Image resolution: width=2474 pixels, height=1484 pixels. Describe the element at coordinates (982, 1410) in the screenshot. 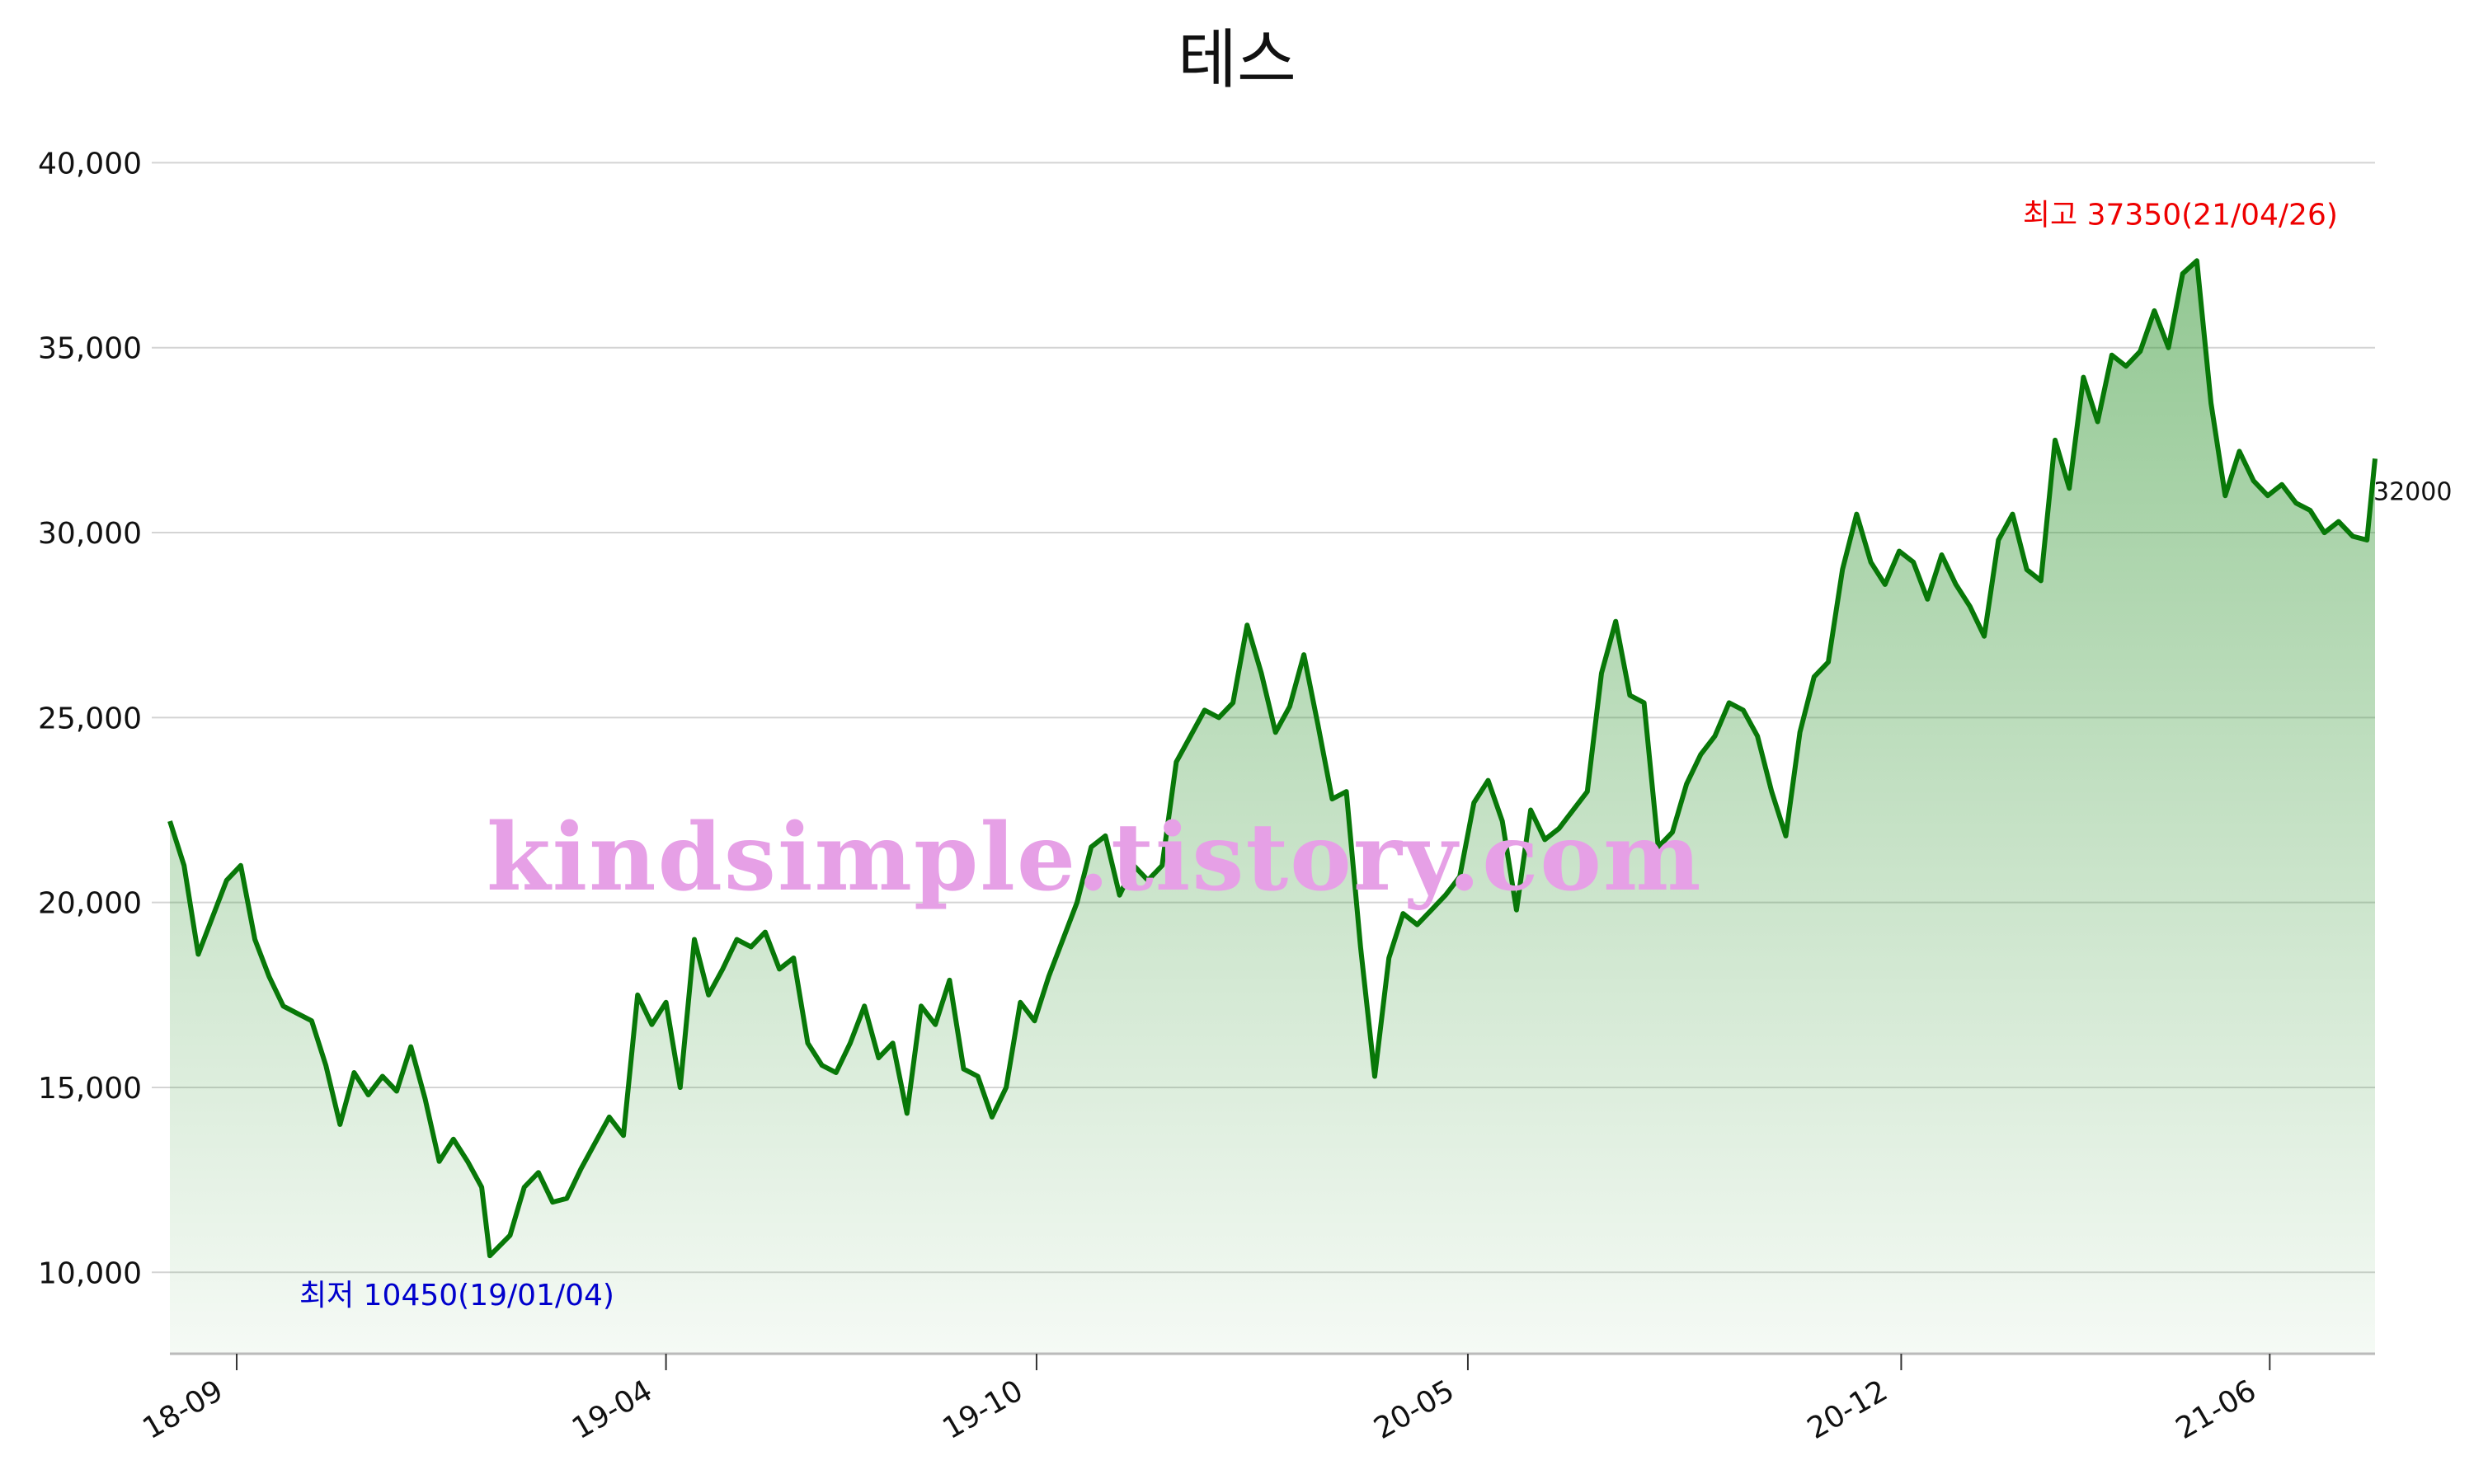

I see `x-tick-label: 19-10` at that location.